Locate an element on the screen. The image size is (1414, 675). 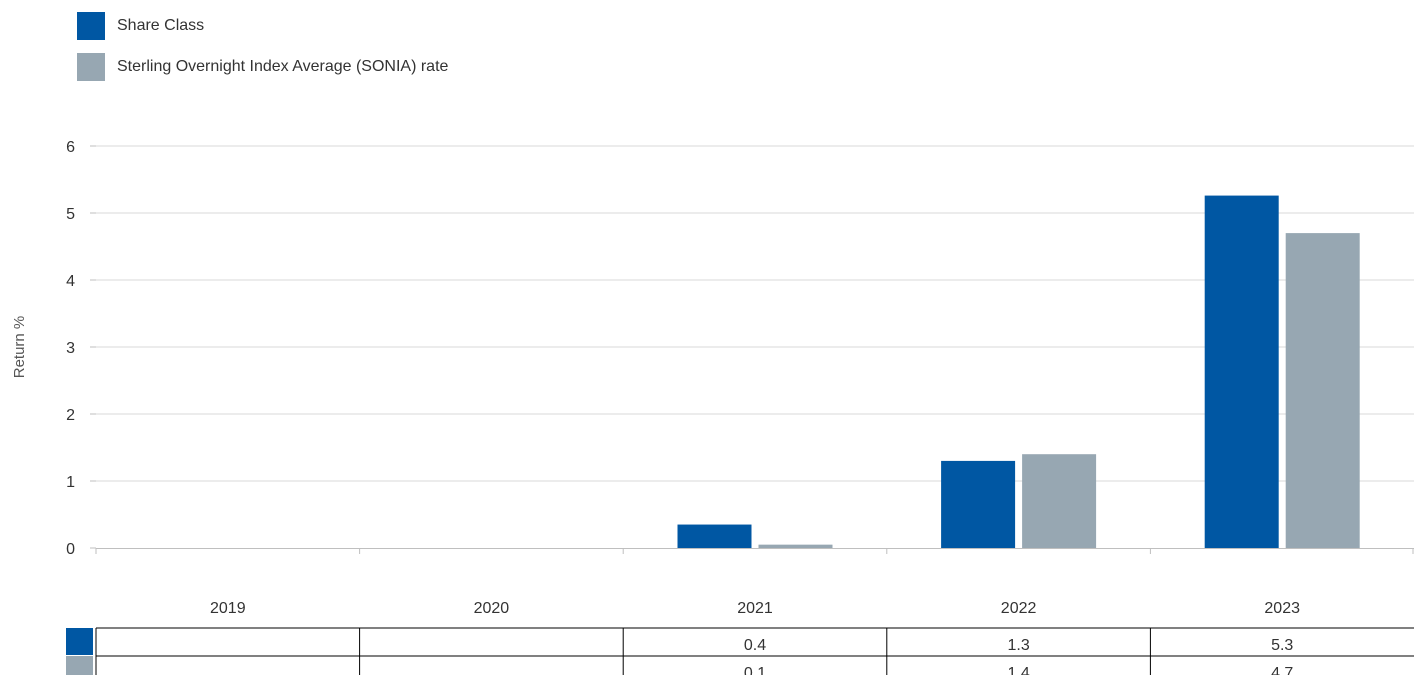
table-cell: 1.3 is located at coordinates (1018, 645).